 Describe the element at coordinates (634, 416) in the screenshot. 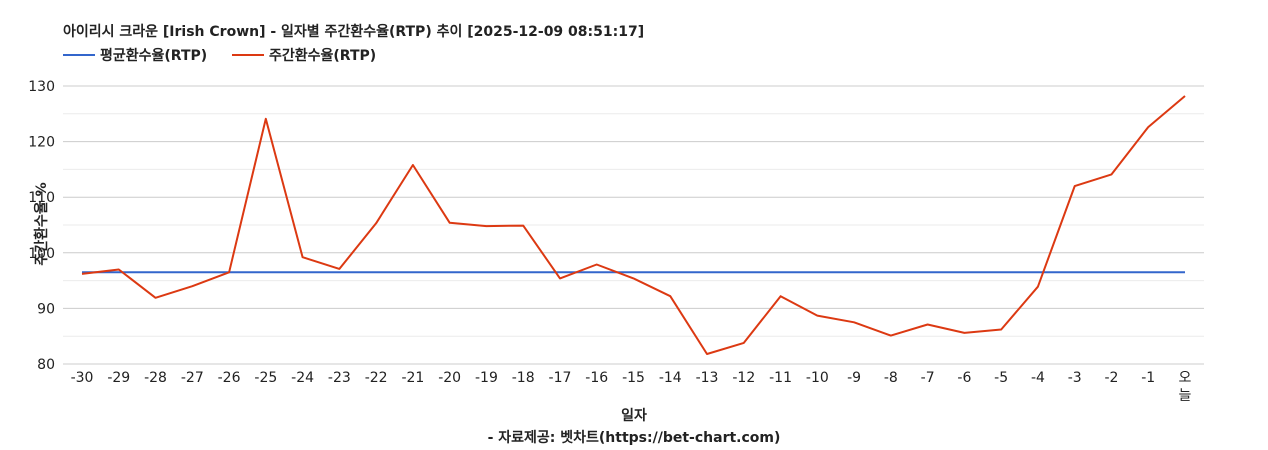

I see `x-axis-title: 일자` at that location.